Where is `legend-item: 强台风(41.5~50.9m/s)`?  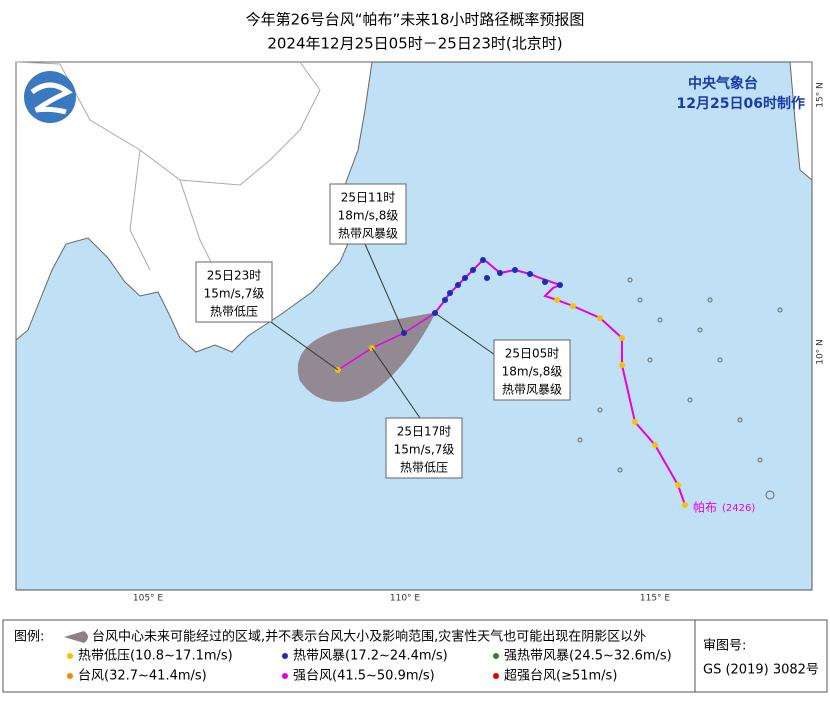 legend-item: 强台风(41.5~50.9m/s) is located at coordinates (364, 676).